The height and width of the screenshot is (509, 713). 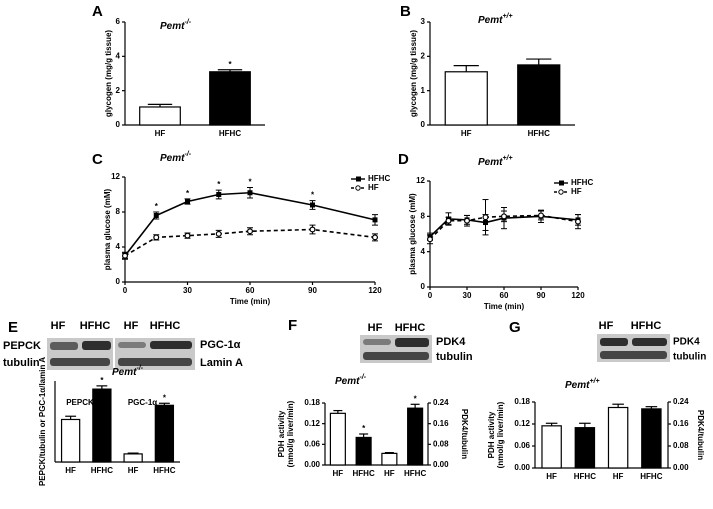 I want to click on y2-tick-label: 0.24, so click(x=441, y=402).